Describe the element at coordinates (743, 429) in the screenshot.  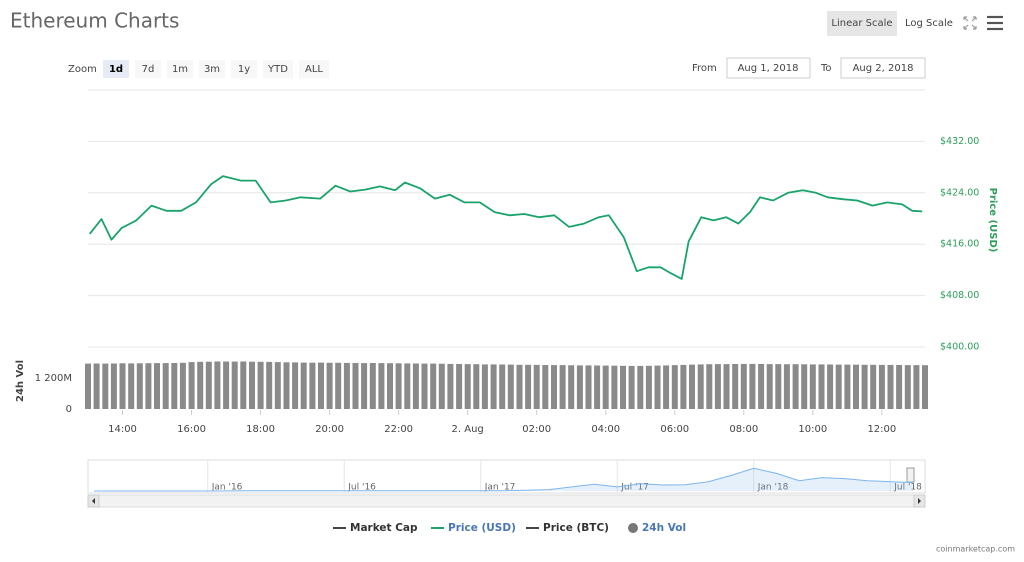
I see `x-tick-label: 08:00` at that location.